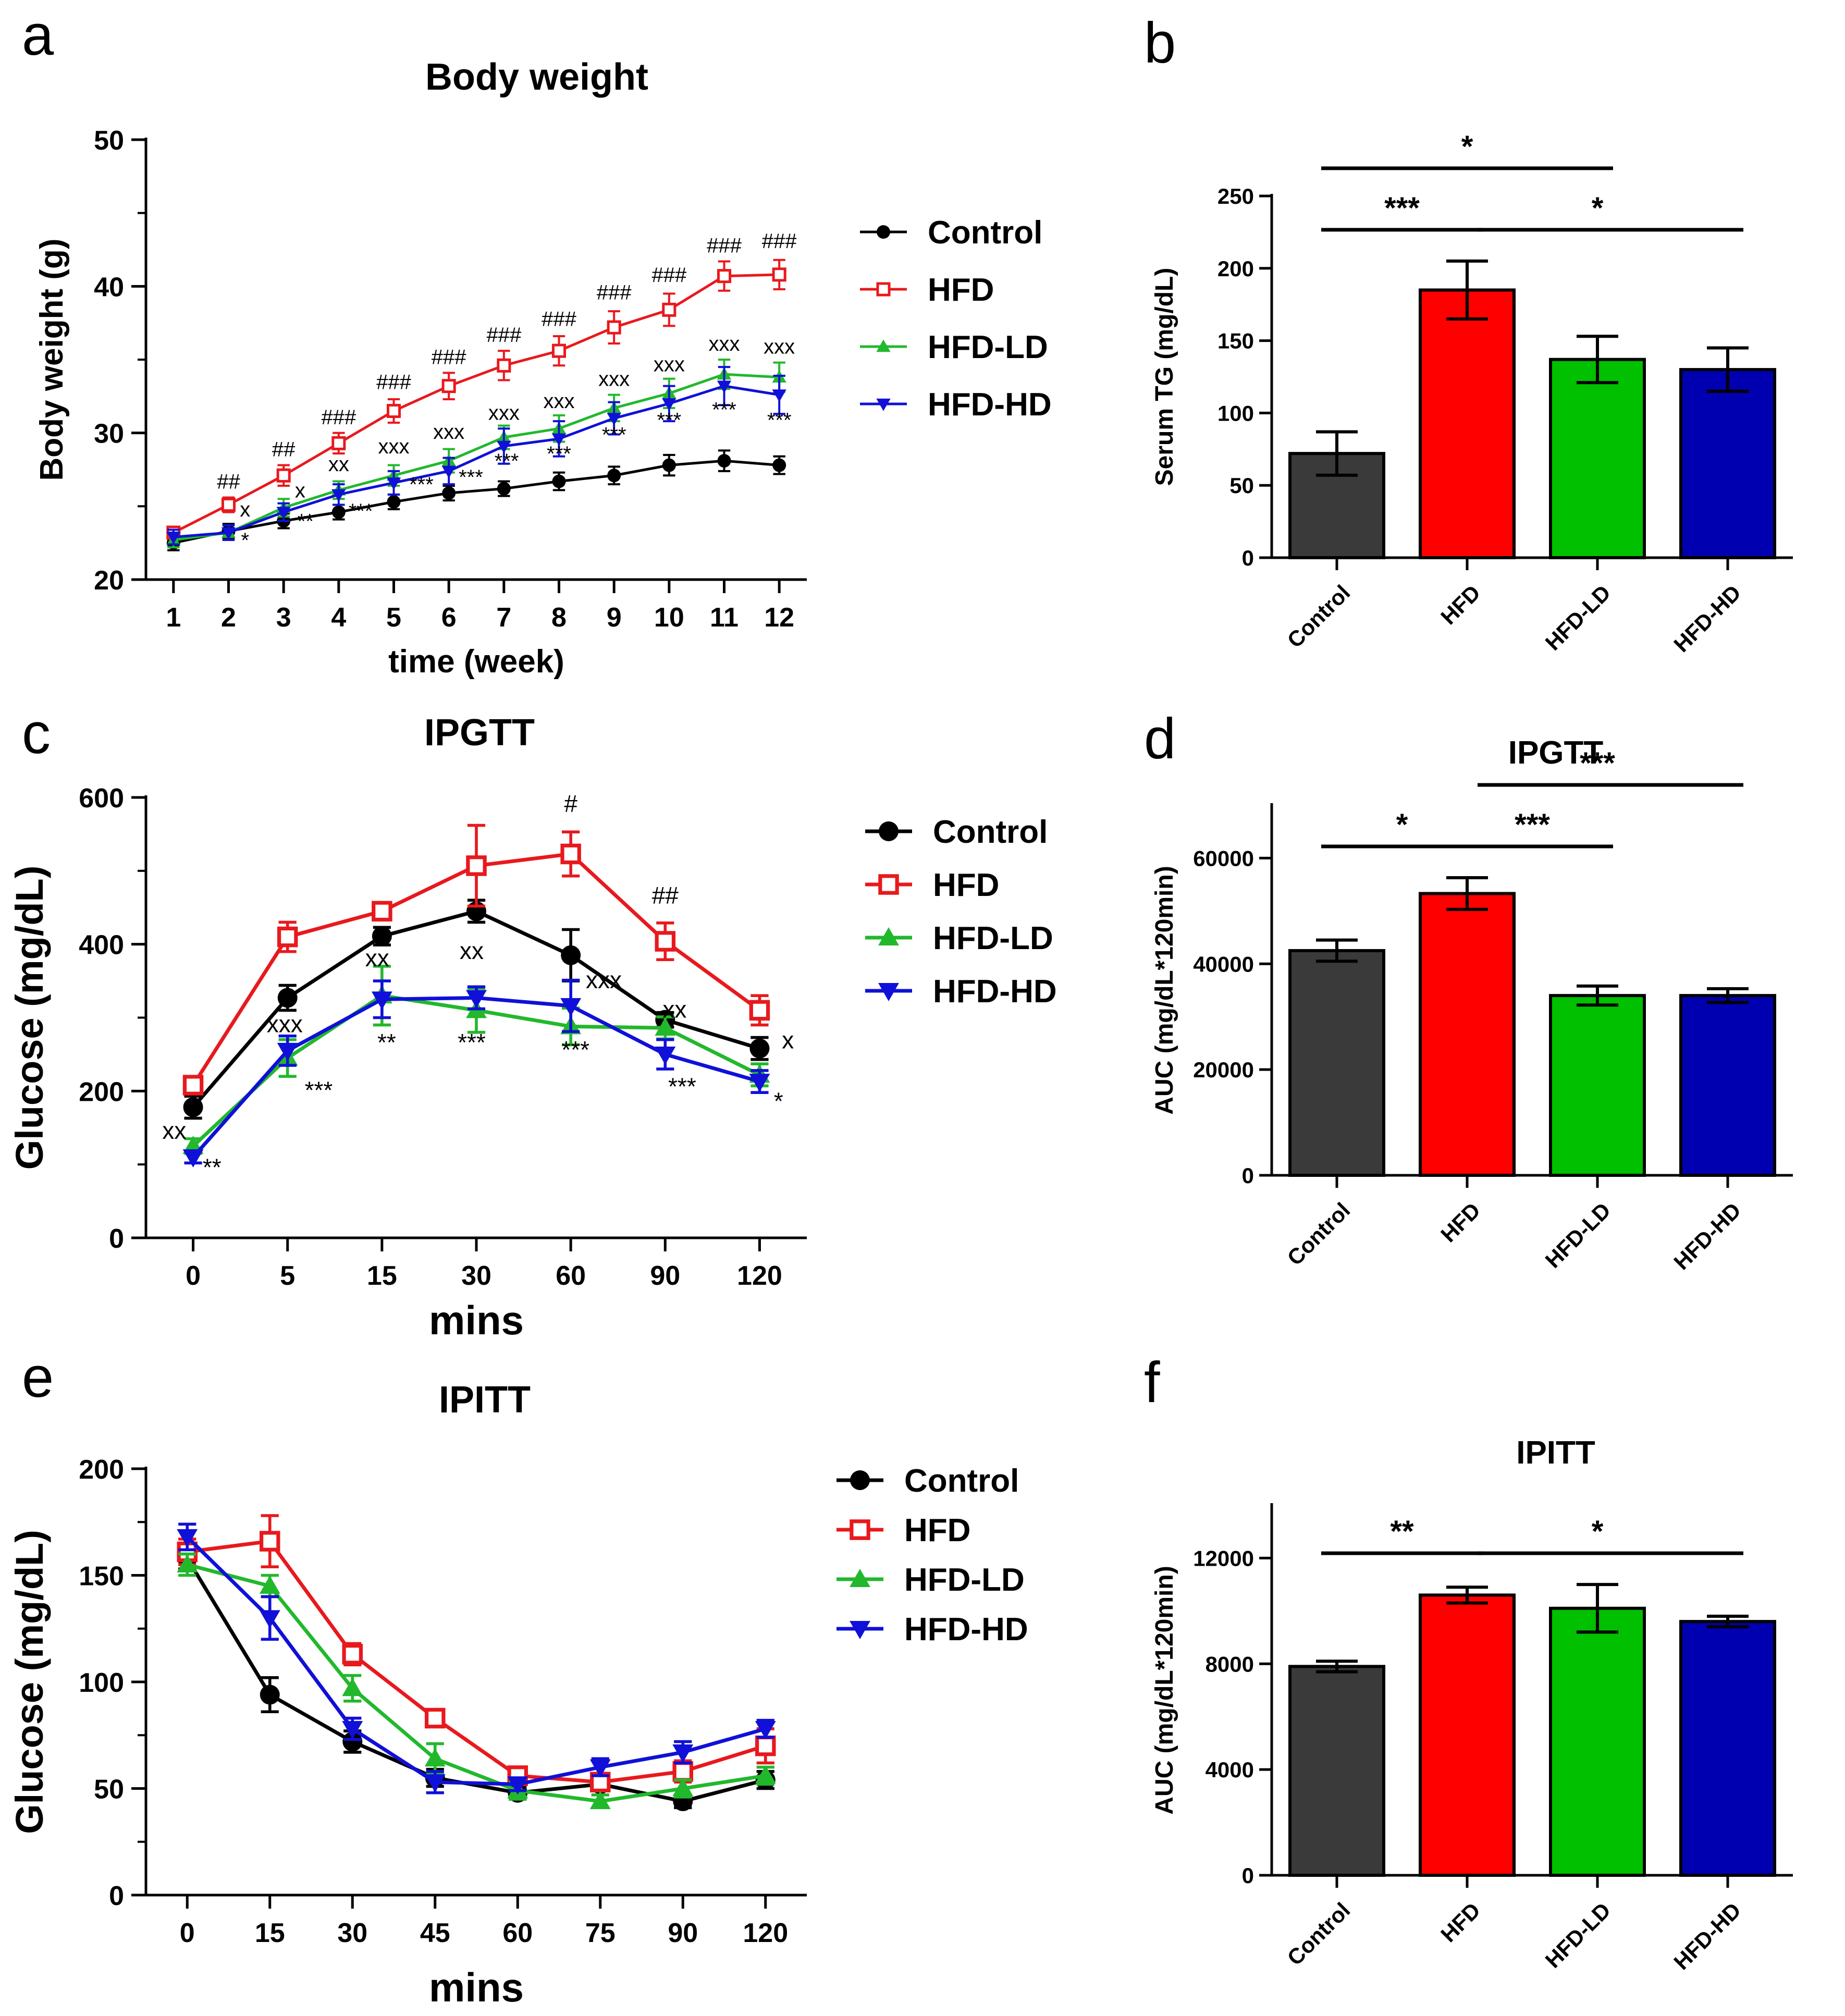  Describe the element at coordinates (1248, 558) in the screenshot. I see `y-tick-label: 0` at that location.